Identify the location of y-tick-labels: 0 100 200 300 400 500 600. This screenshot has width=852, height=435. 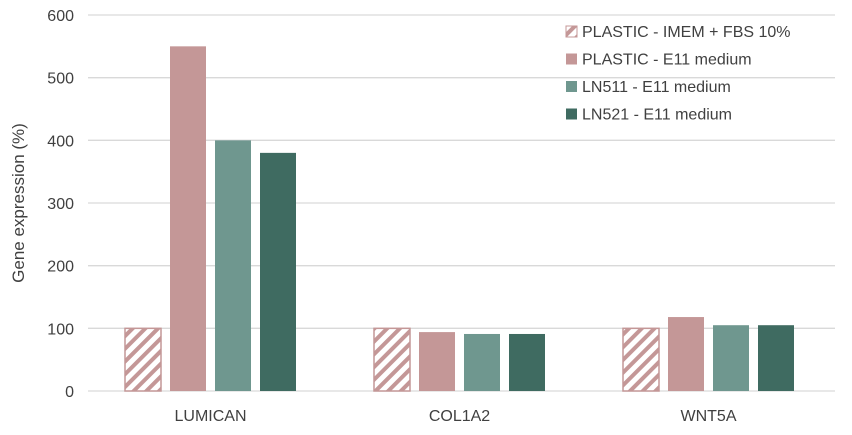
(60, 204).